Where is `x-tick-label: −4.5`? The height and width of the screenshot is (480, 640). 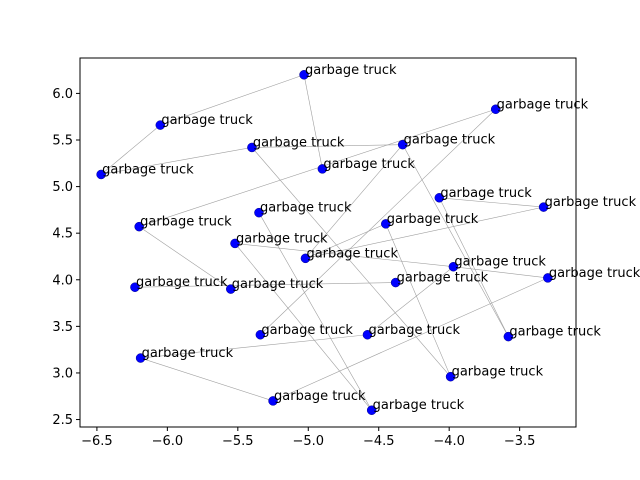
x-tick-label: −4.5 is located at coordinates (379, 441).